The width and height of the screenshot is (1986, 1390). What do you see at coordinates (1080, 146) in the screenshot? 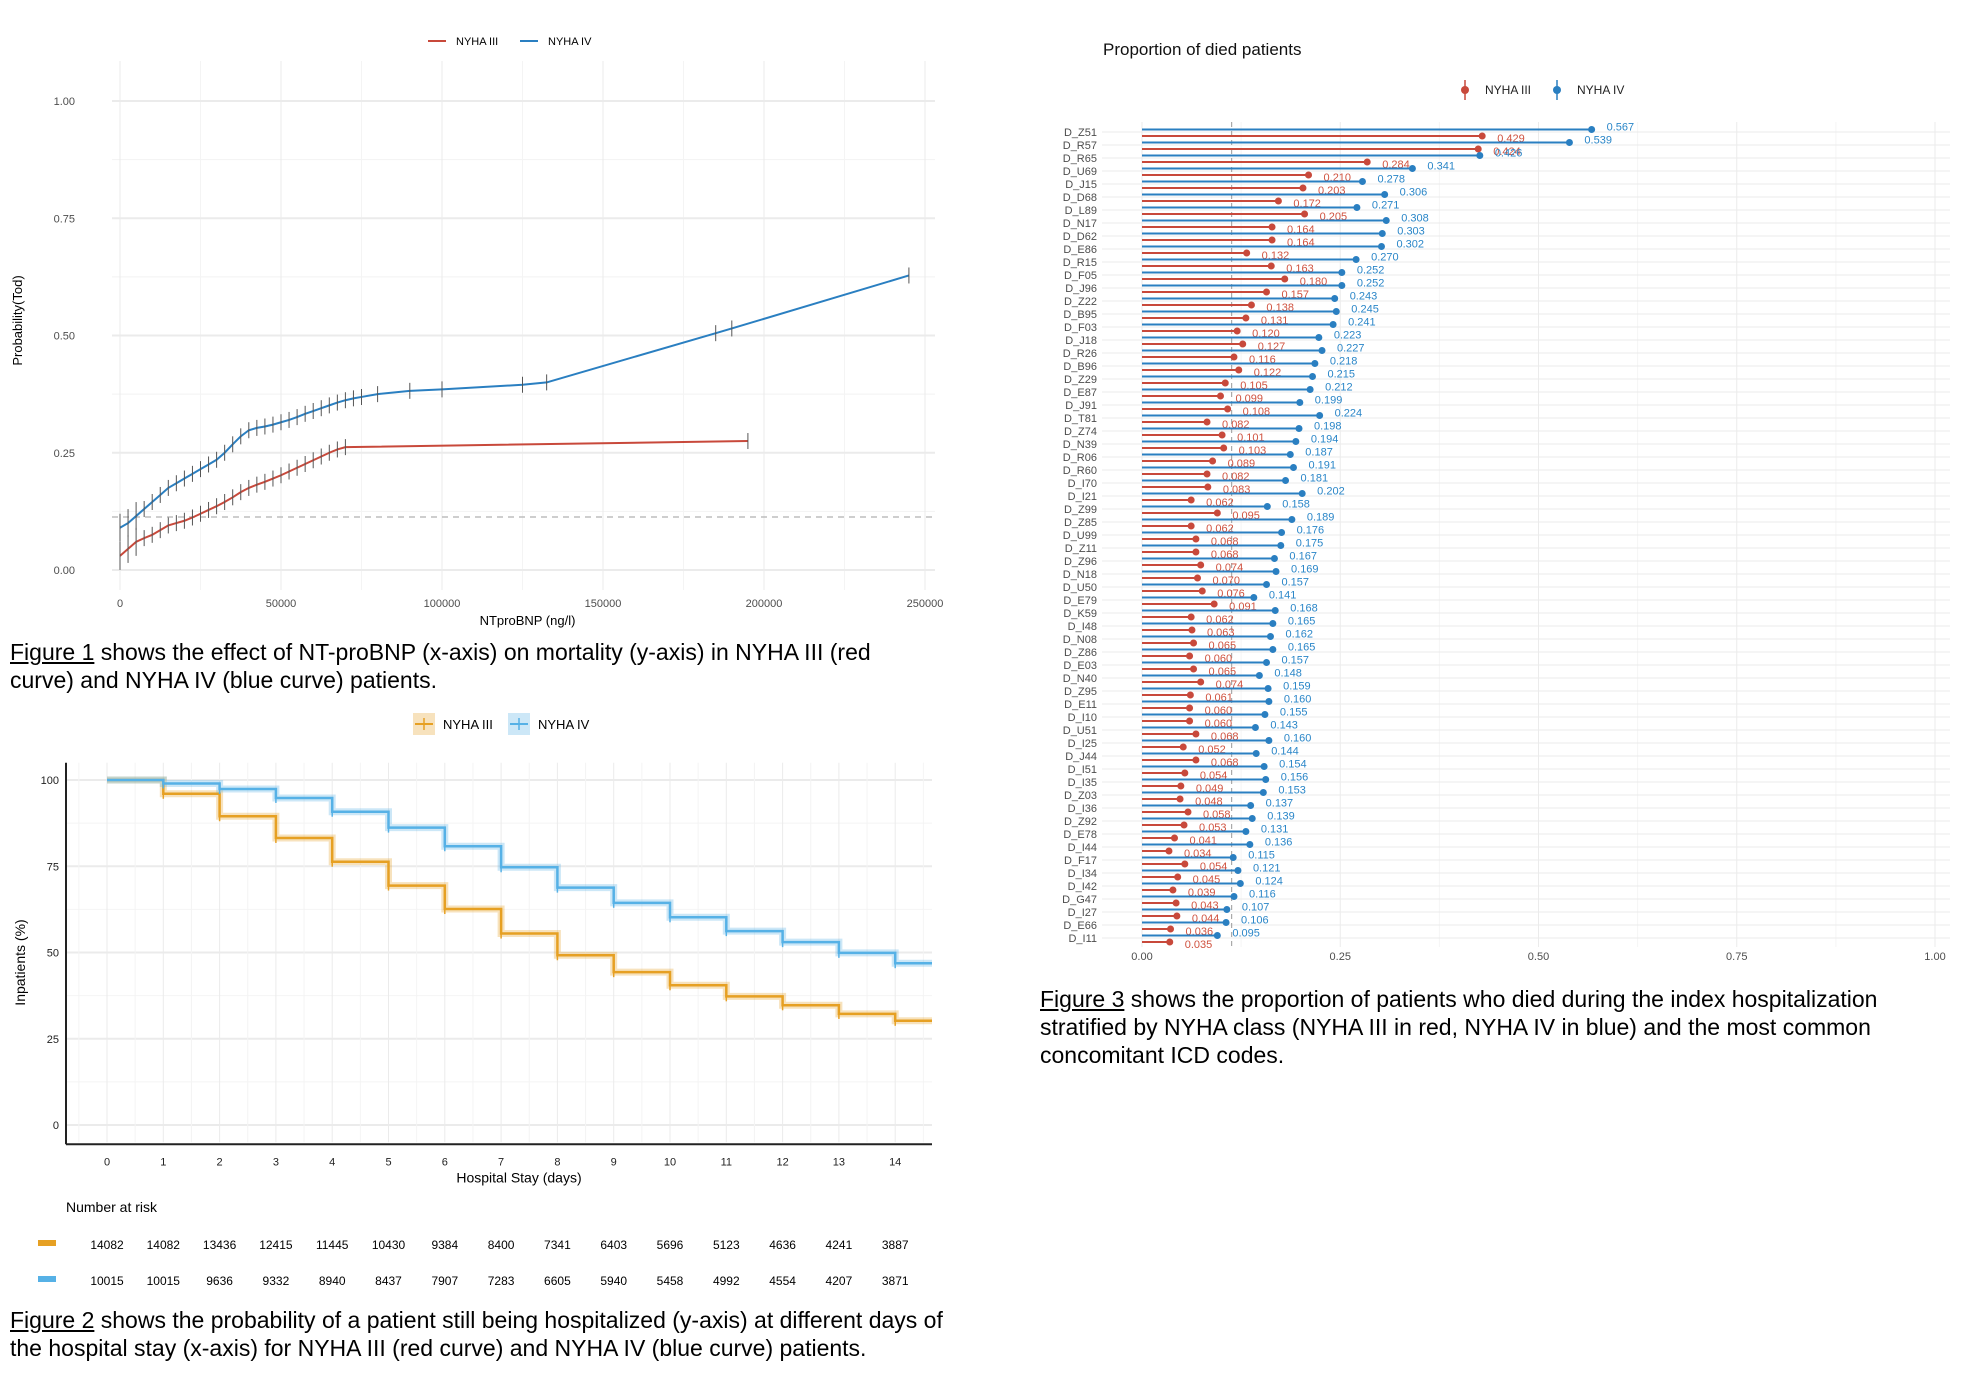
I see `category-label: D_R57` at bounding box center [1080, 146].